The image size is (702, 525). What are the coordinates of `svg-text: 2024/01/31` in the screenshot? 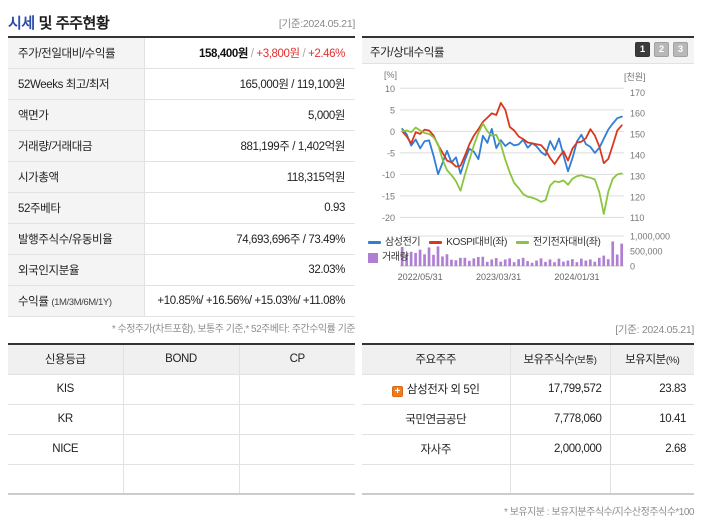 It's located at (576, 277).